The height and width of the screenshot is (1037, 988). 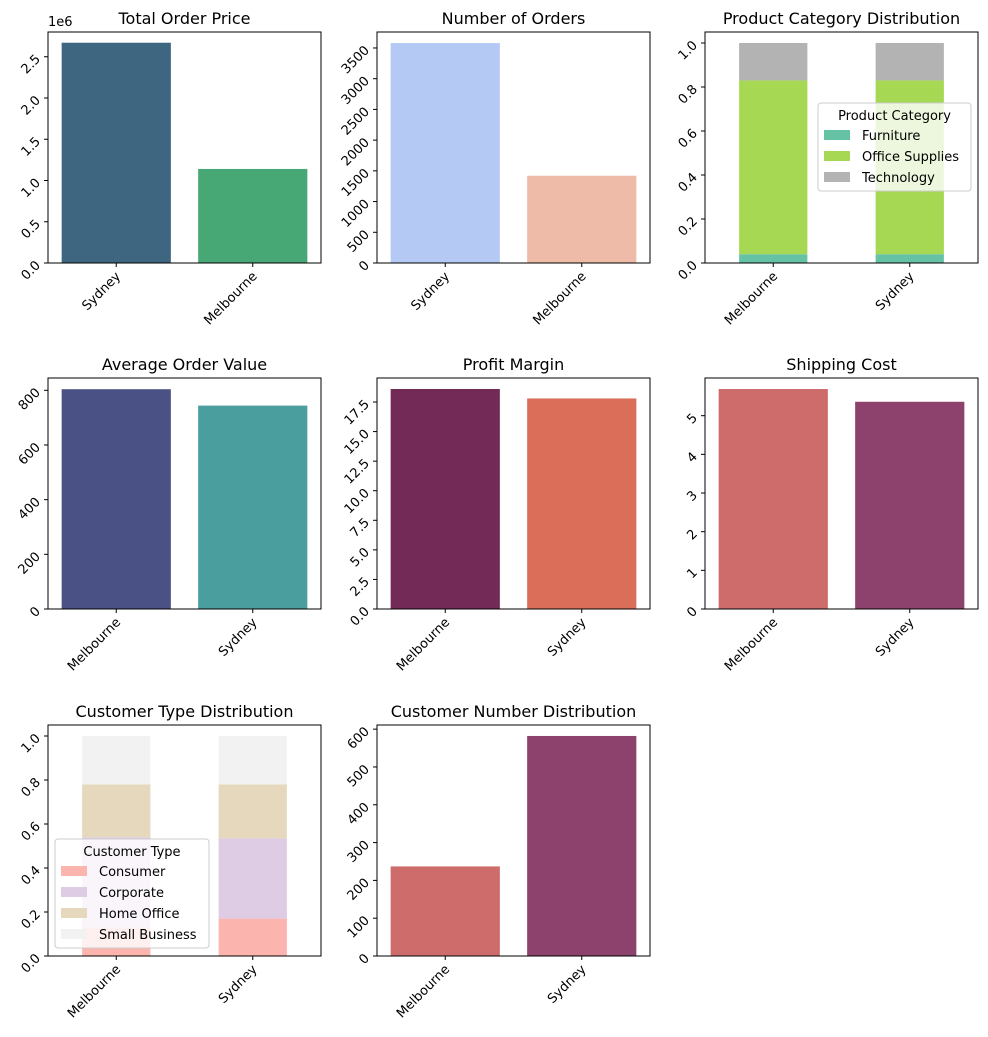 What do you see at coordinates (841, 18) in the screenshot?
I see `chart-title: Product Category Distribution` at bounding box center [841, 18].